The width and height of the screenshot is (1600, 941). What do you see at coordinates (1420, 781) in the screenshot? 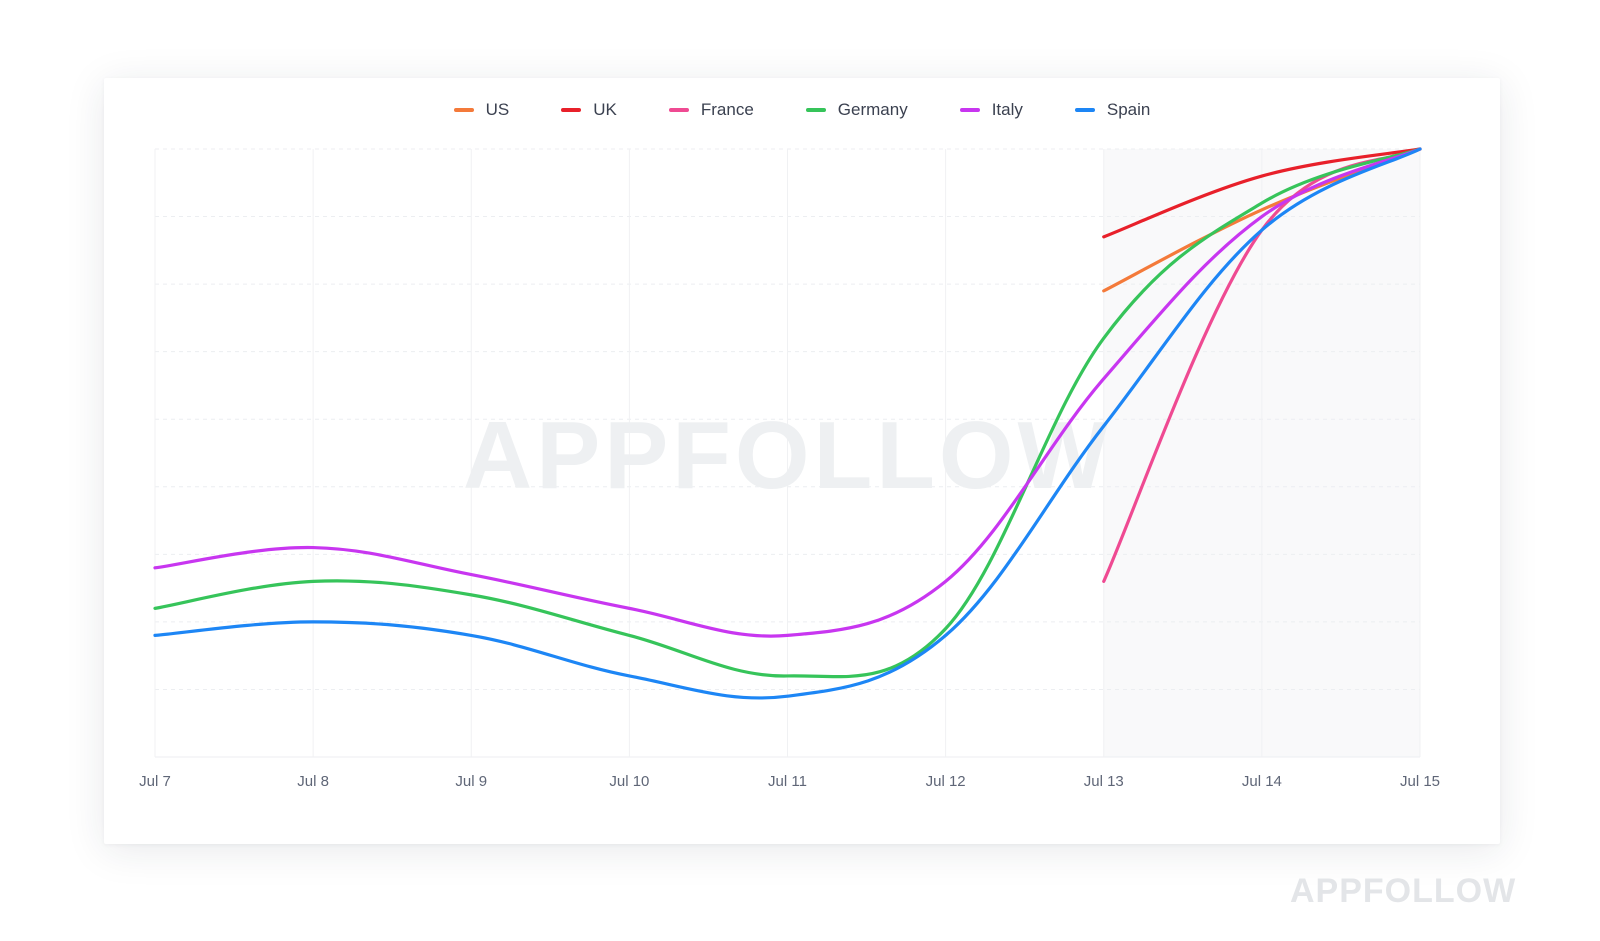
I see `x-tick-label: Jul 15` at bounding box center [1420, 781].